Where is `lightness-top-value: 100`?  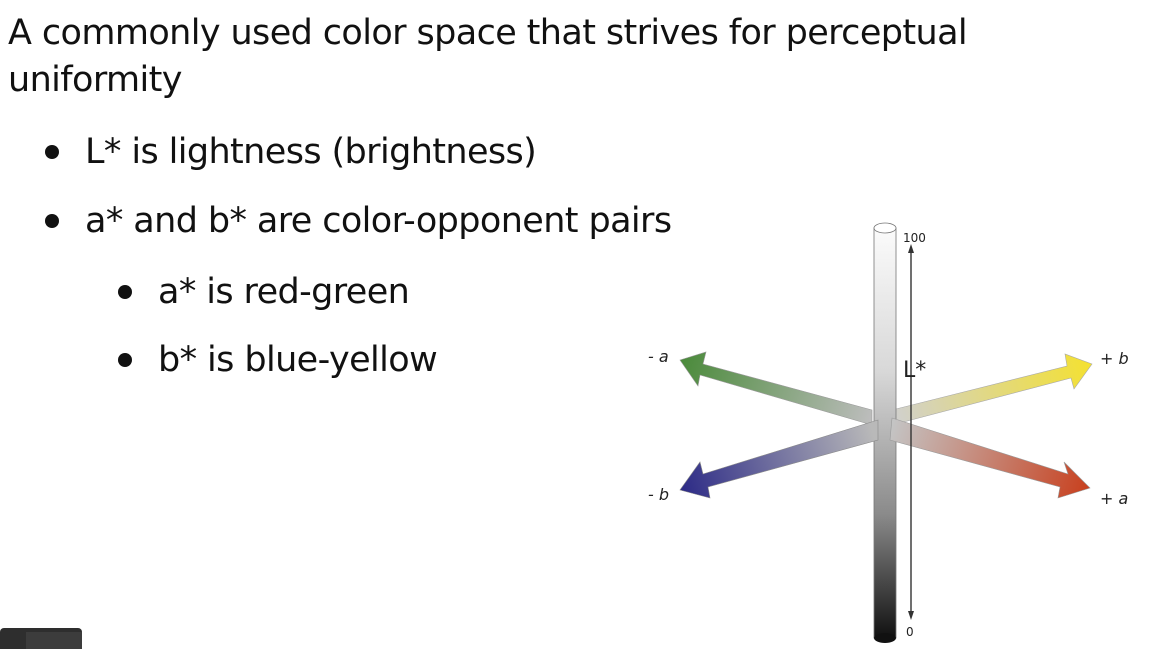
lightness-top-value: 100 is located at coordinates (914, 238).